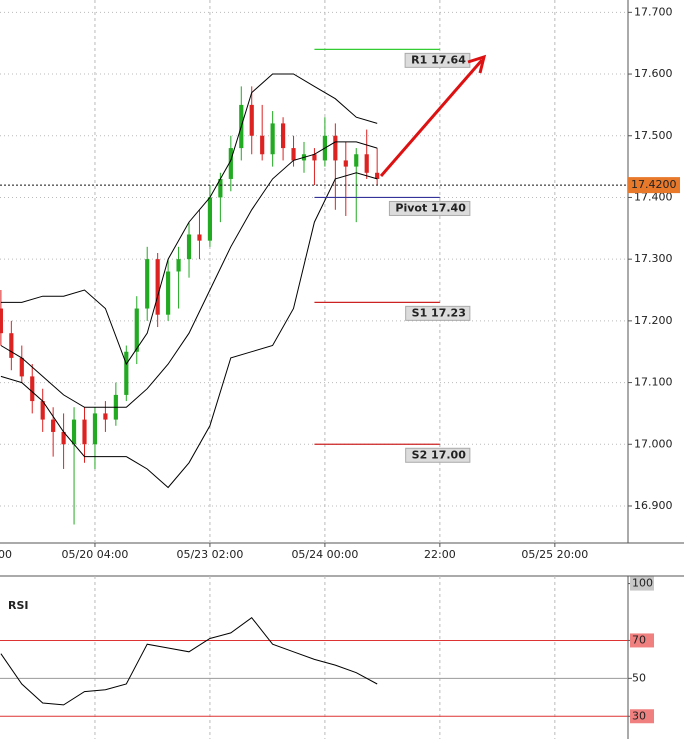 This screenshot has height=739, width=684. I want to click on y-tick-label: 17.000, so click(653, 443).